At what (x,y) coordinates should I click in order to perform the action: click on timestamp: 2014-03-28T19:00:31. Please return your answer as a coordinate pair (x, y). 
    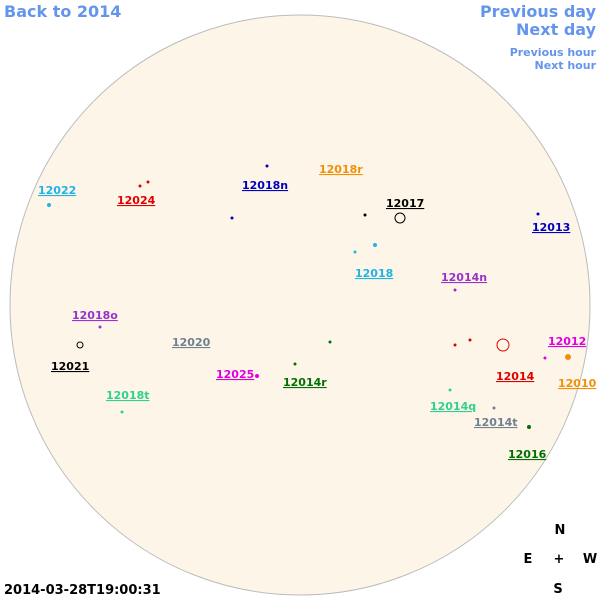
    Looking at the image, I should click on (82, 590).